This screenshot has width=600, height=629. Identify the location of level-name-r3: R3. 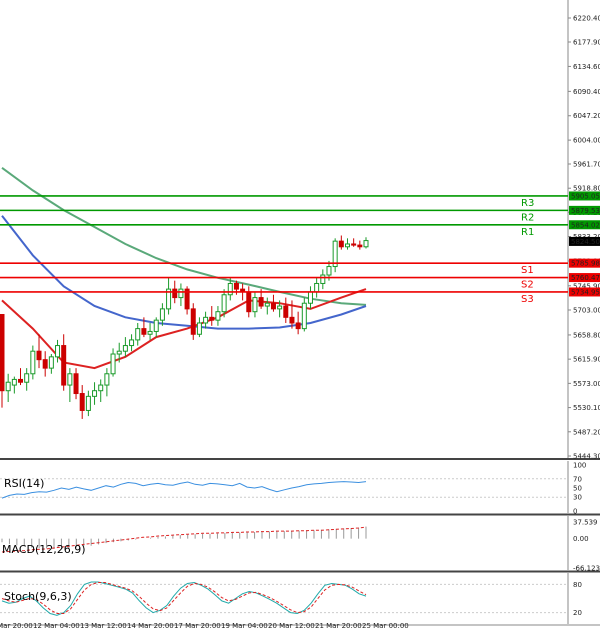
(527, 203).